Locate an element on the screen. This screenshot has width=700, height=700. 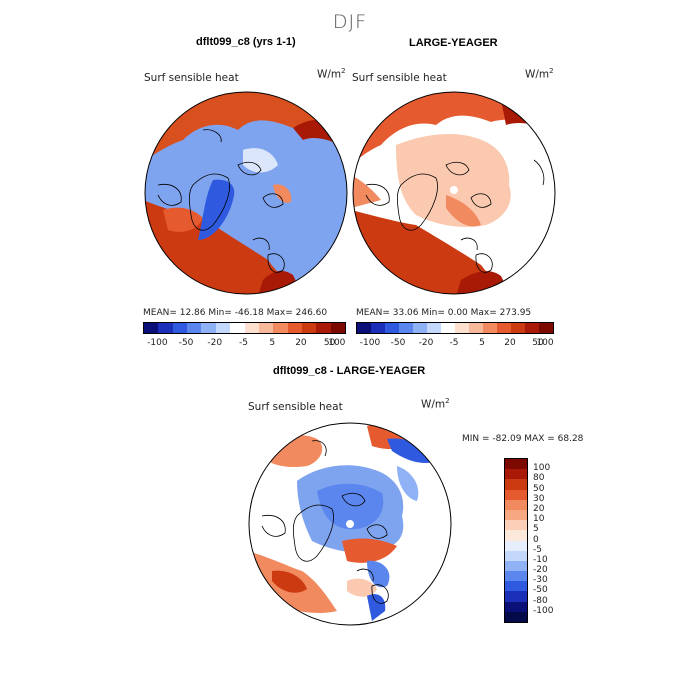
panel-1-units: W/m2 is located at coordinates (331, 74).